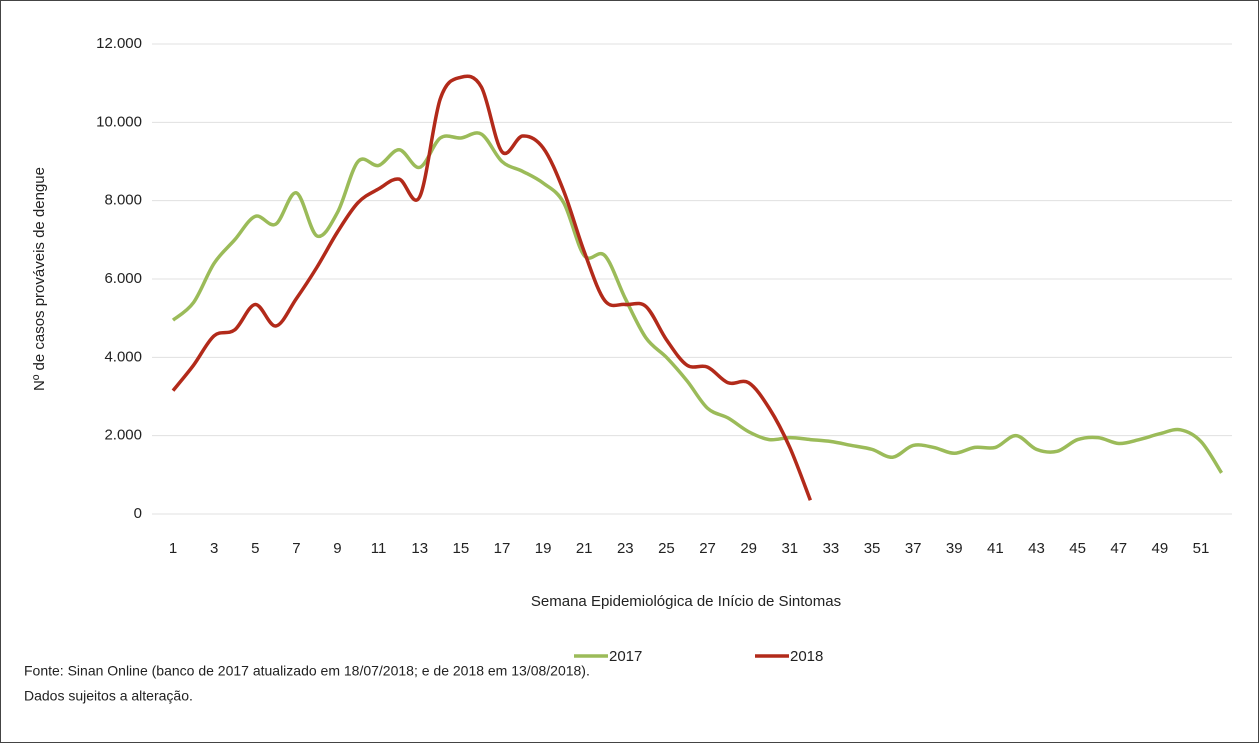 This screenshot has height=744, width=1260. I want to click on y-tick-label: 8.000, so click(123, 200).